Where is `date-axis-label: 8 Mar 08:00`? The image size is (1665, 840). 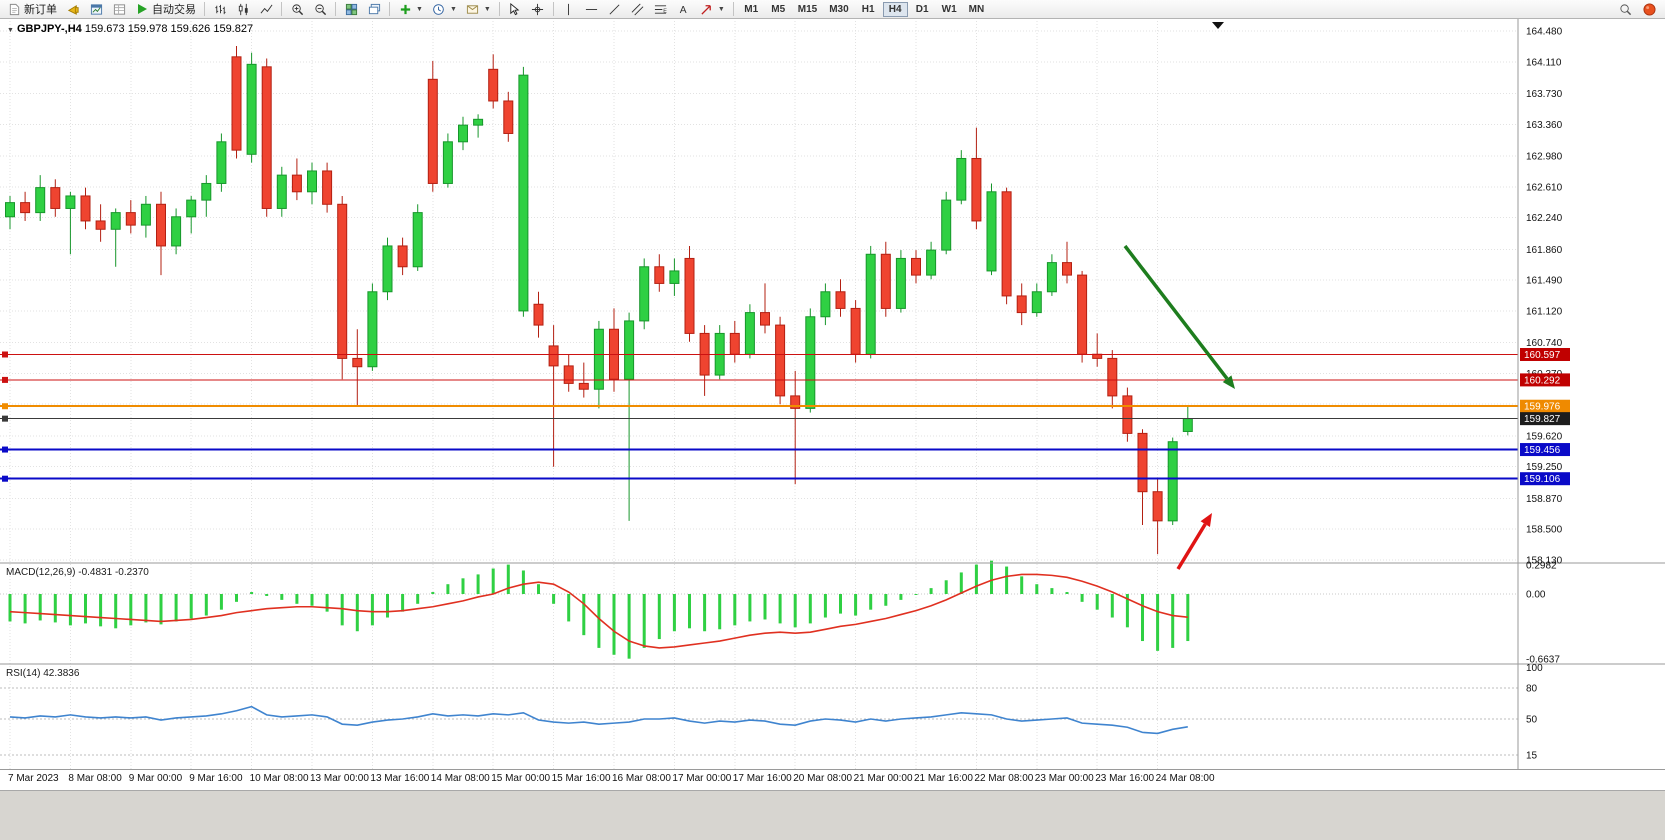
date-axis-label: 8 Mar 08:00 is located at coordinates (95, 778).